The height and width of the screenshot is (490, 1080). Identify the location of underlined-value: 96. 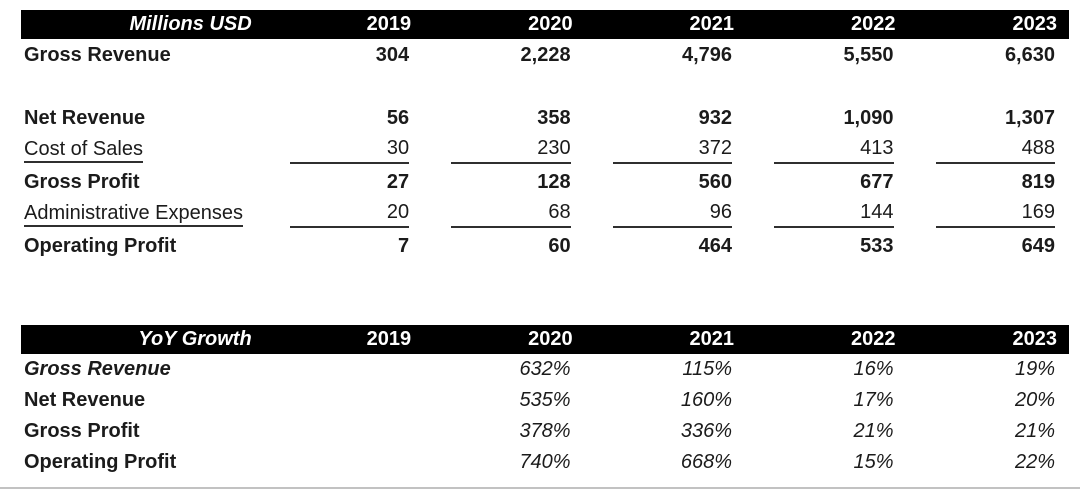
(672, 214).